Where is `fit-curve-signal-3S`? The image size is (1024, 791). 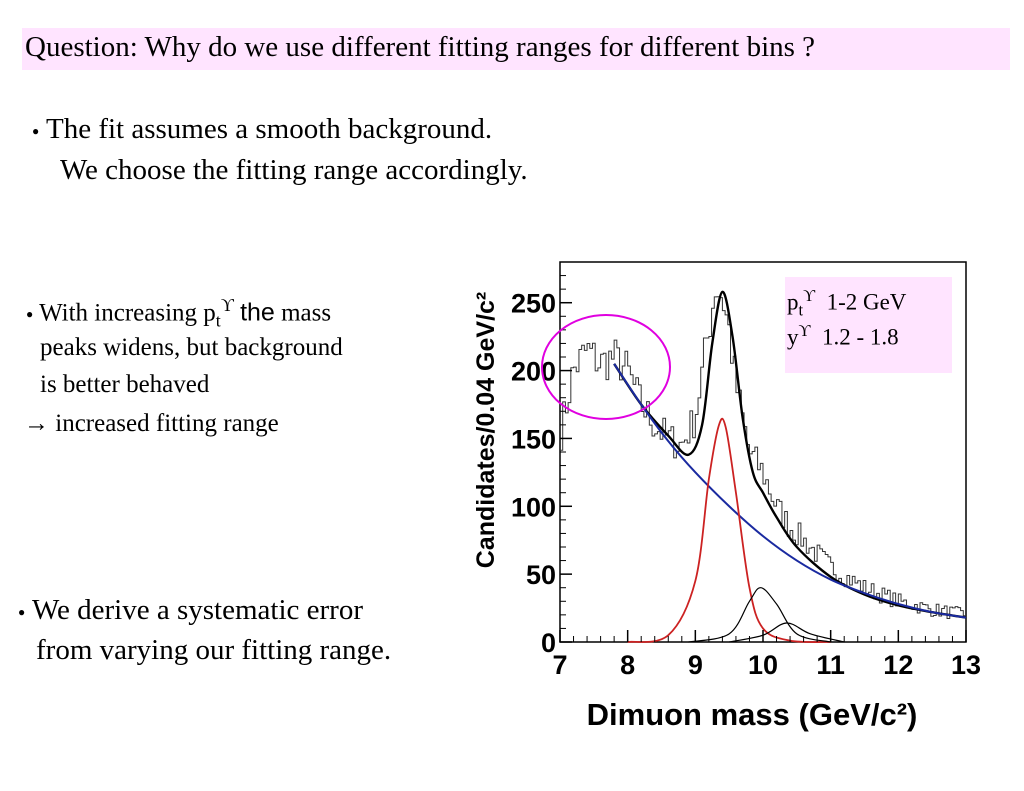 fit-curve-signal-3S is located at coordinates (787, 632).